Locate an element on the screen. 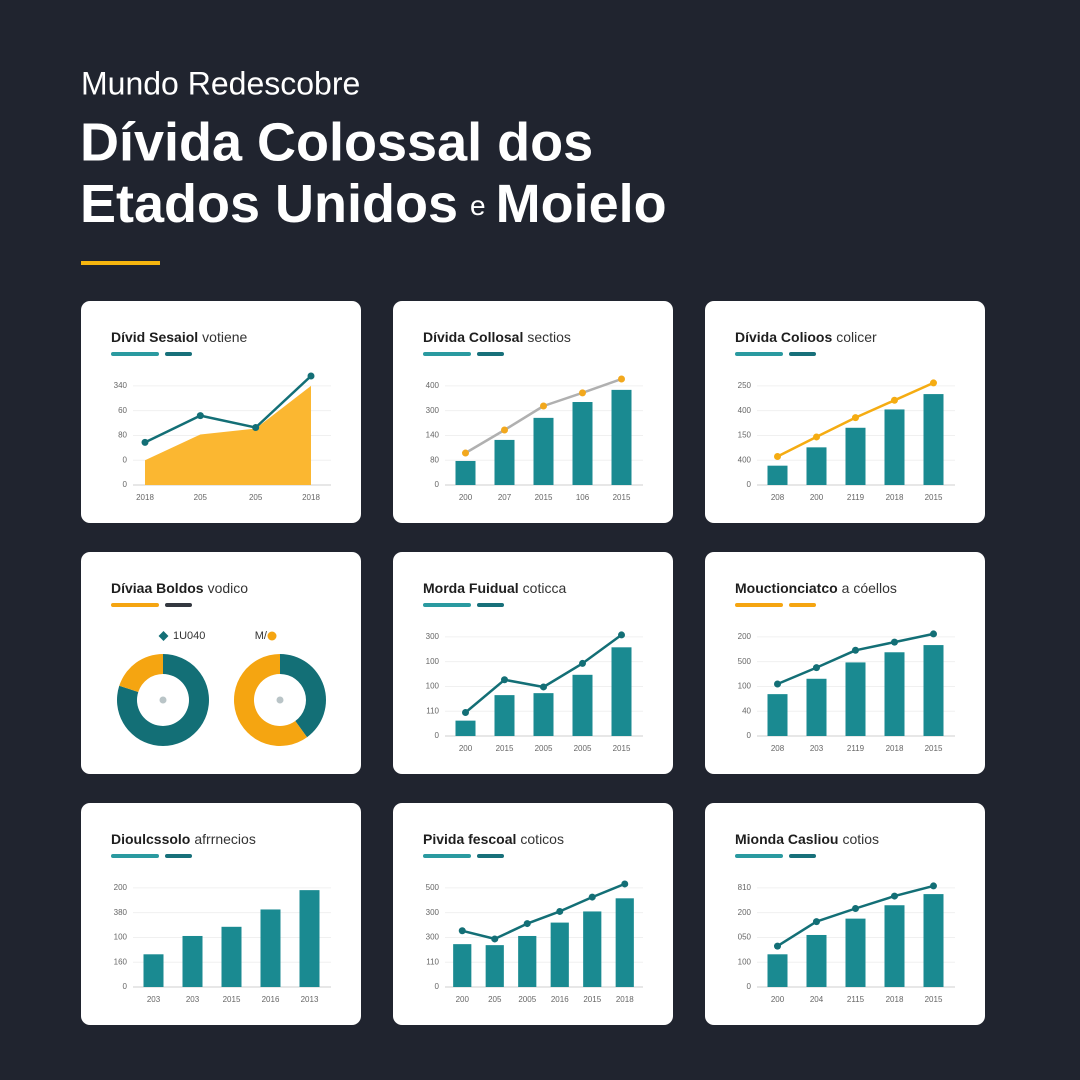  headline: Dívida Colossal dos is located at coordinates (336, 142).